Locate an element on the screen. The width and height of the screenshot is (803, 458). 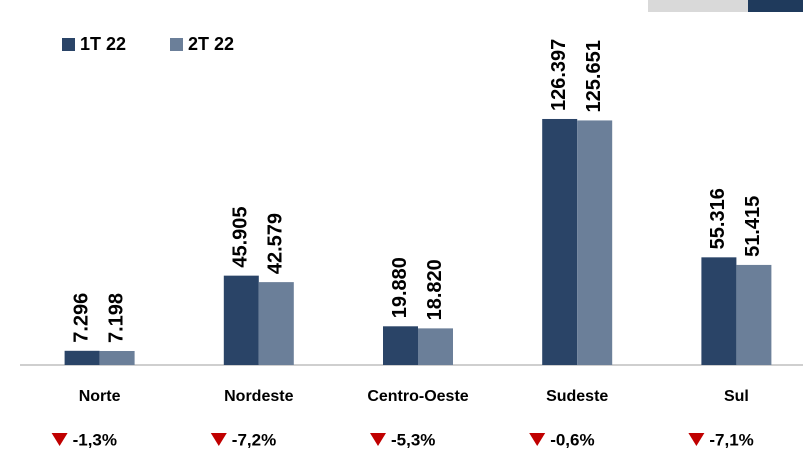
legend-label: 1T 22 is located at coordinates (103, 44).